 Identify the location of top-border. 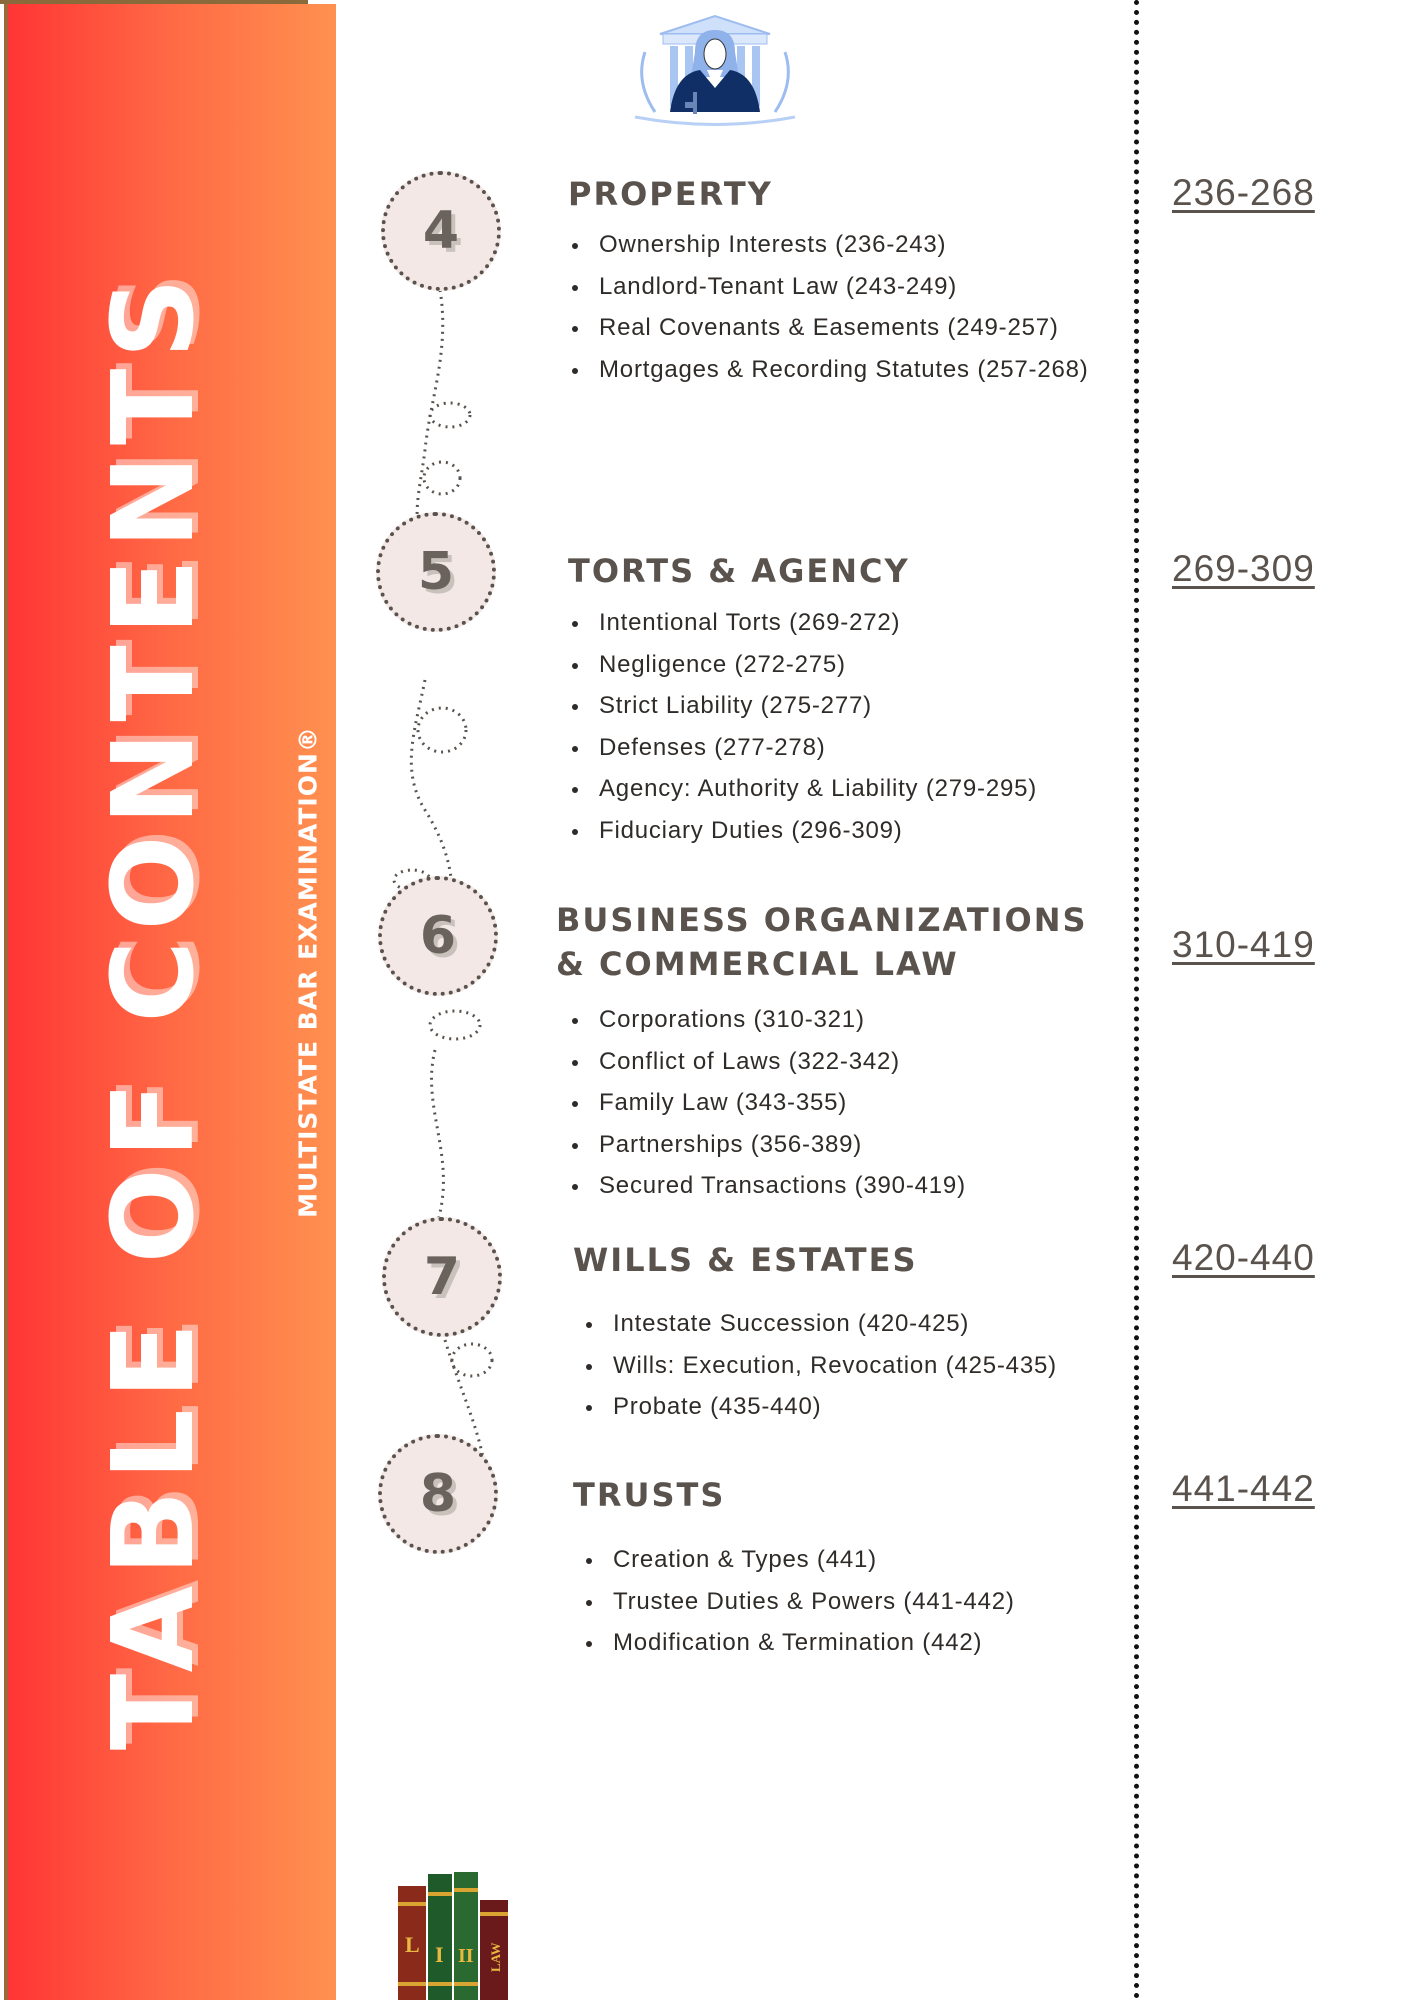
(154, 2).